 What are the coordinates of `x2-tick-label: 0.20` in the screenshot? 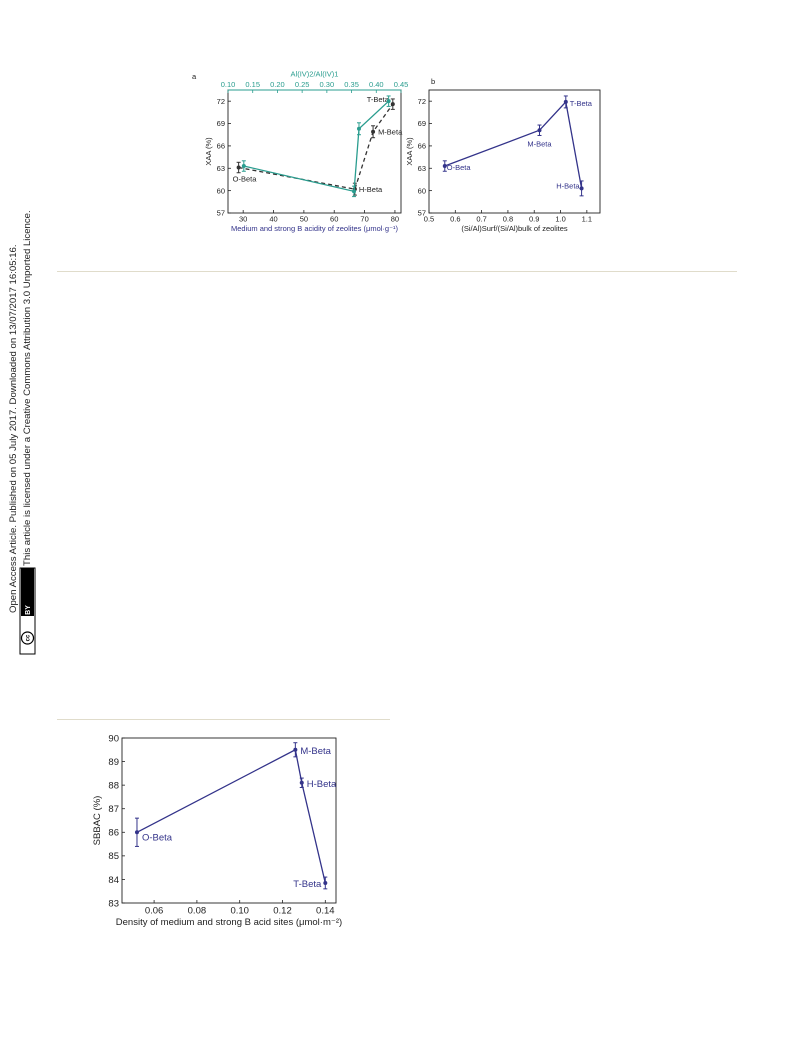 It's located at (277, 84).